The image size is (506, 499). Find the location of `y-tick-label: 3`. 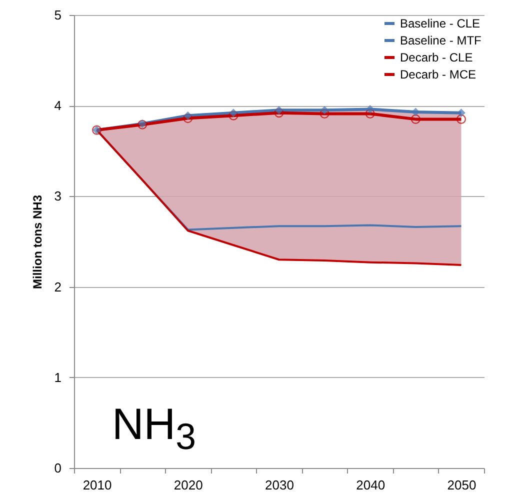

y-tick-label: 3 is located at coordinates (58, 196).